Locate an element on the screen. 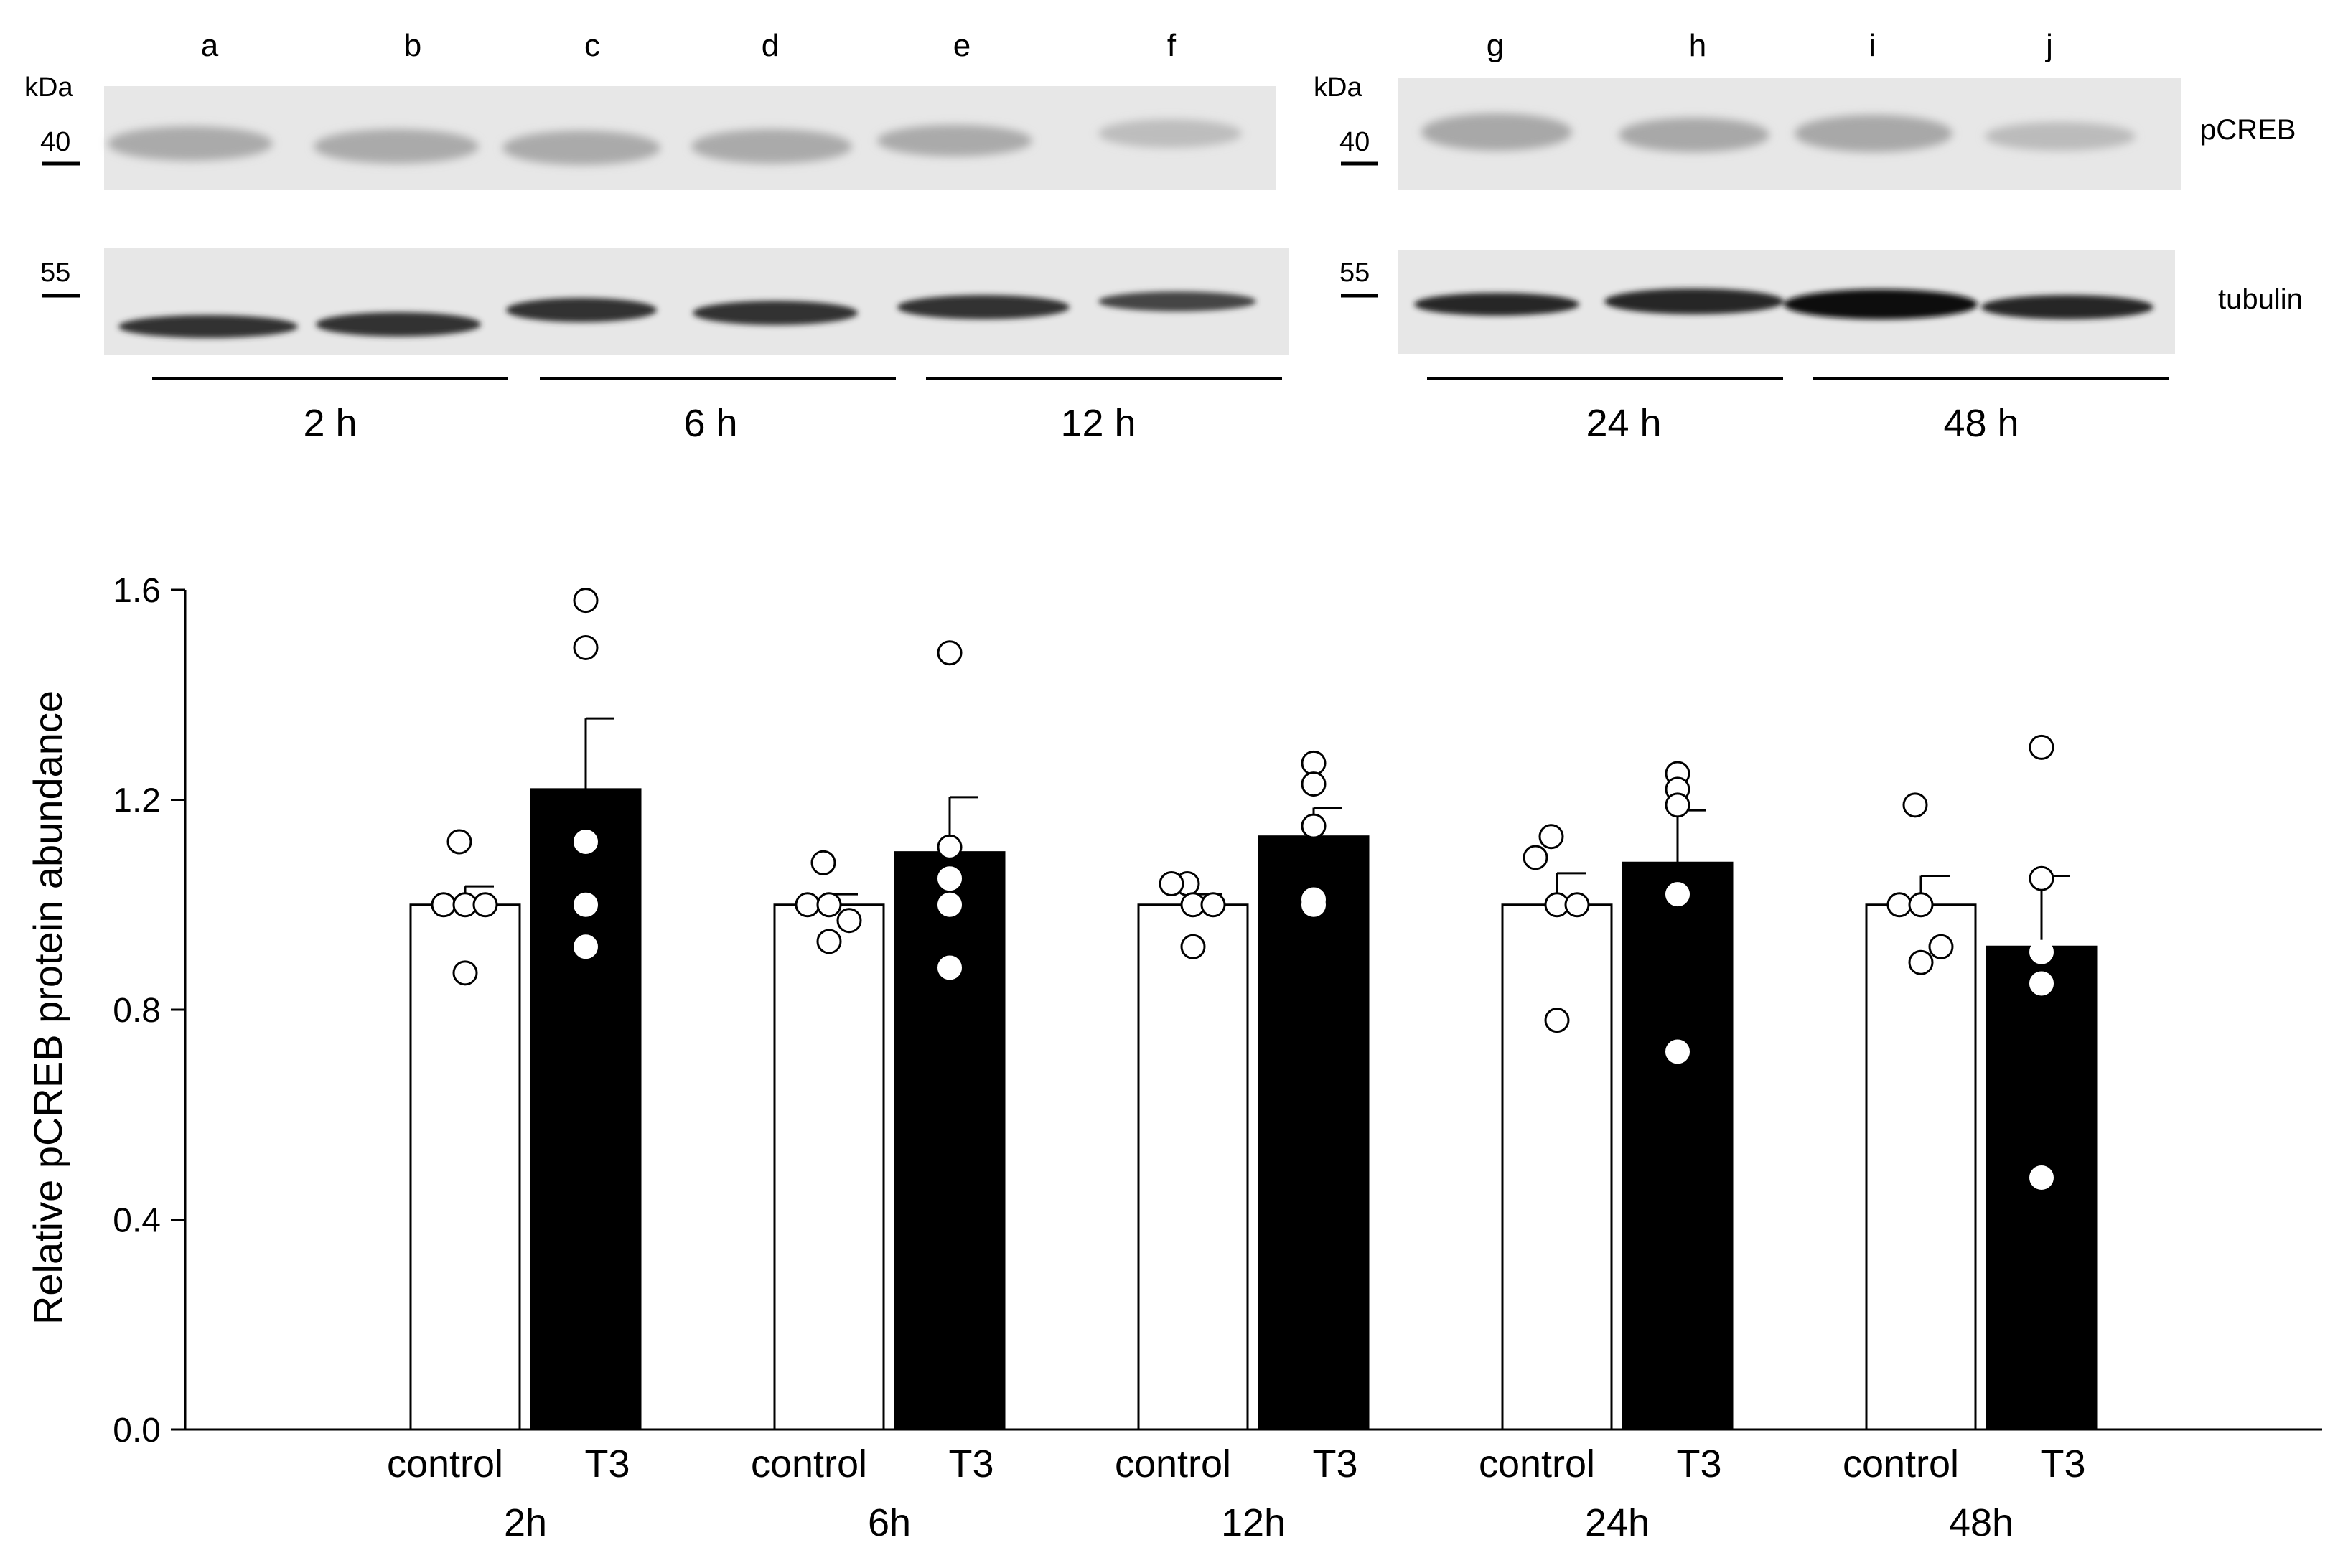 This screenshot has height=1568, width=2343. y-tick-label: 0.0 is located at coordinates (137, 1431).